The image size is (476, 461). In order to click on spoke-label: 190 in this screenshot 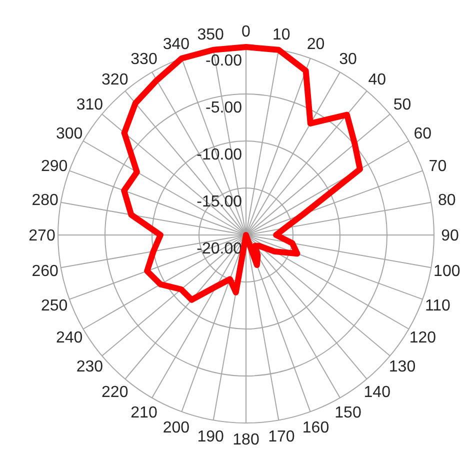, I will do `click(210, 437)`.